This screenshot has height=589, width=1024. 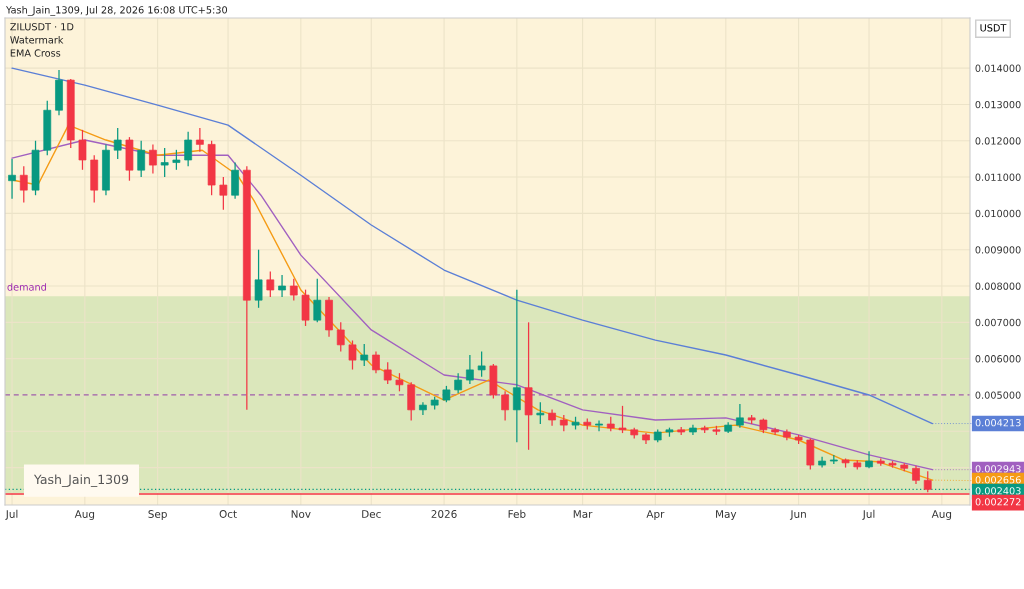 I want to click on ref-line-label: 0.002272, so click(x=998, y=502).